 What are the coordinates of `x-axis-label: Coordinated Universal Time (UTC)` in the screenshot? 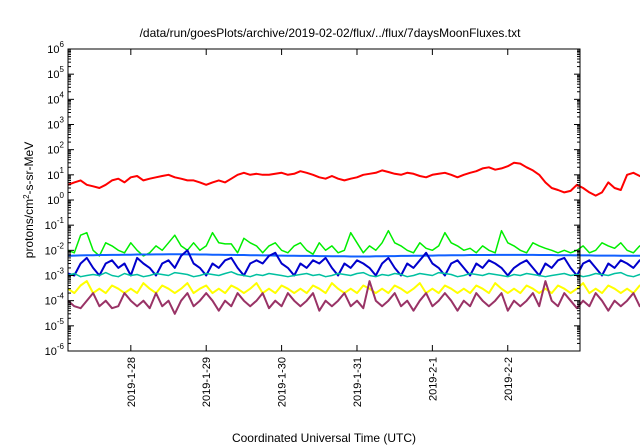 It's located at (324, 438).